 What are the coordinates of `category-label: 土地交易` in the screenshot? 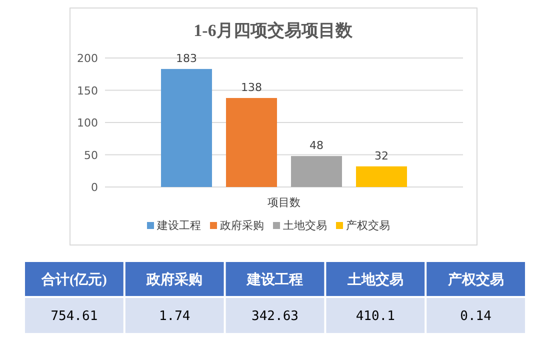 It's located at (375, 279).